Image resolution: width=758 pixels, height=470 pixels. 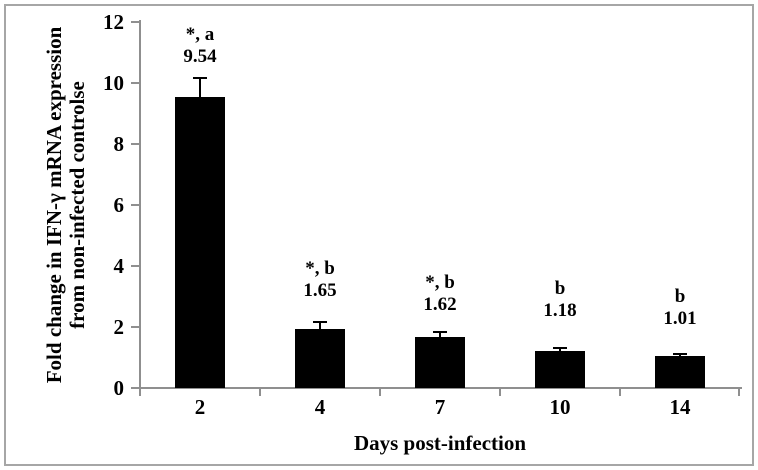 I want to click on annotation-day-7: *, b 1.62, so click(x=440, y=294).